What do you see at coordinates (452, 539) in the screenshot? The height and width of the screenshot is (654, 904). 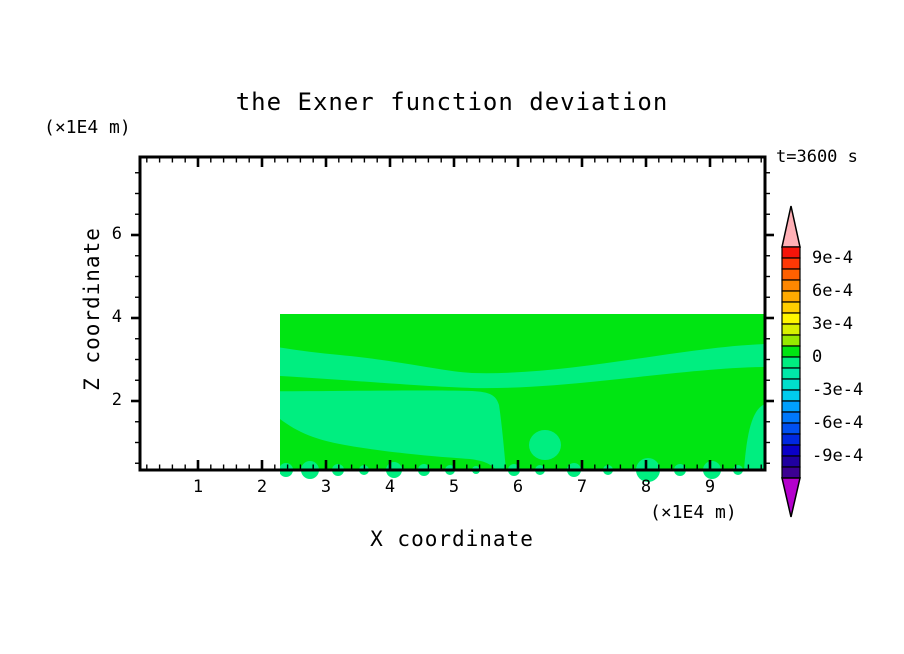 I see `x-axis-title: X coordinate` at bounding box center [452, 539].